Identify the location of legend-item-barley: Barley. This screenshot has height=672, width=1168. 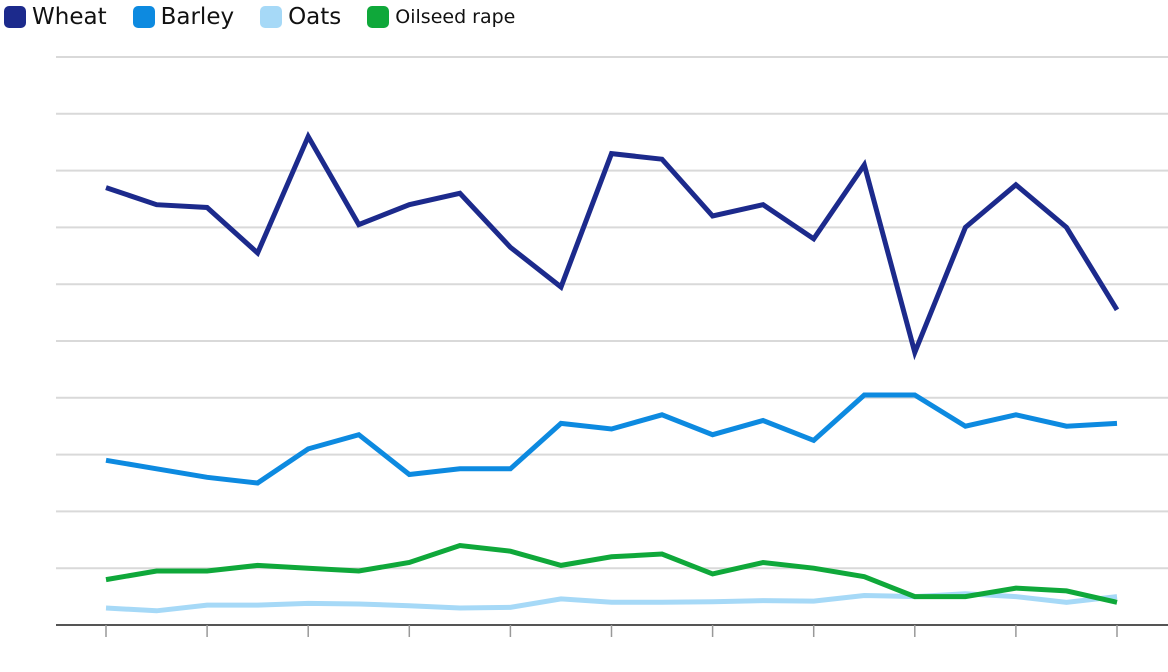
(183, 17).